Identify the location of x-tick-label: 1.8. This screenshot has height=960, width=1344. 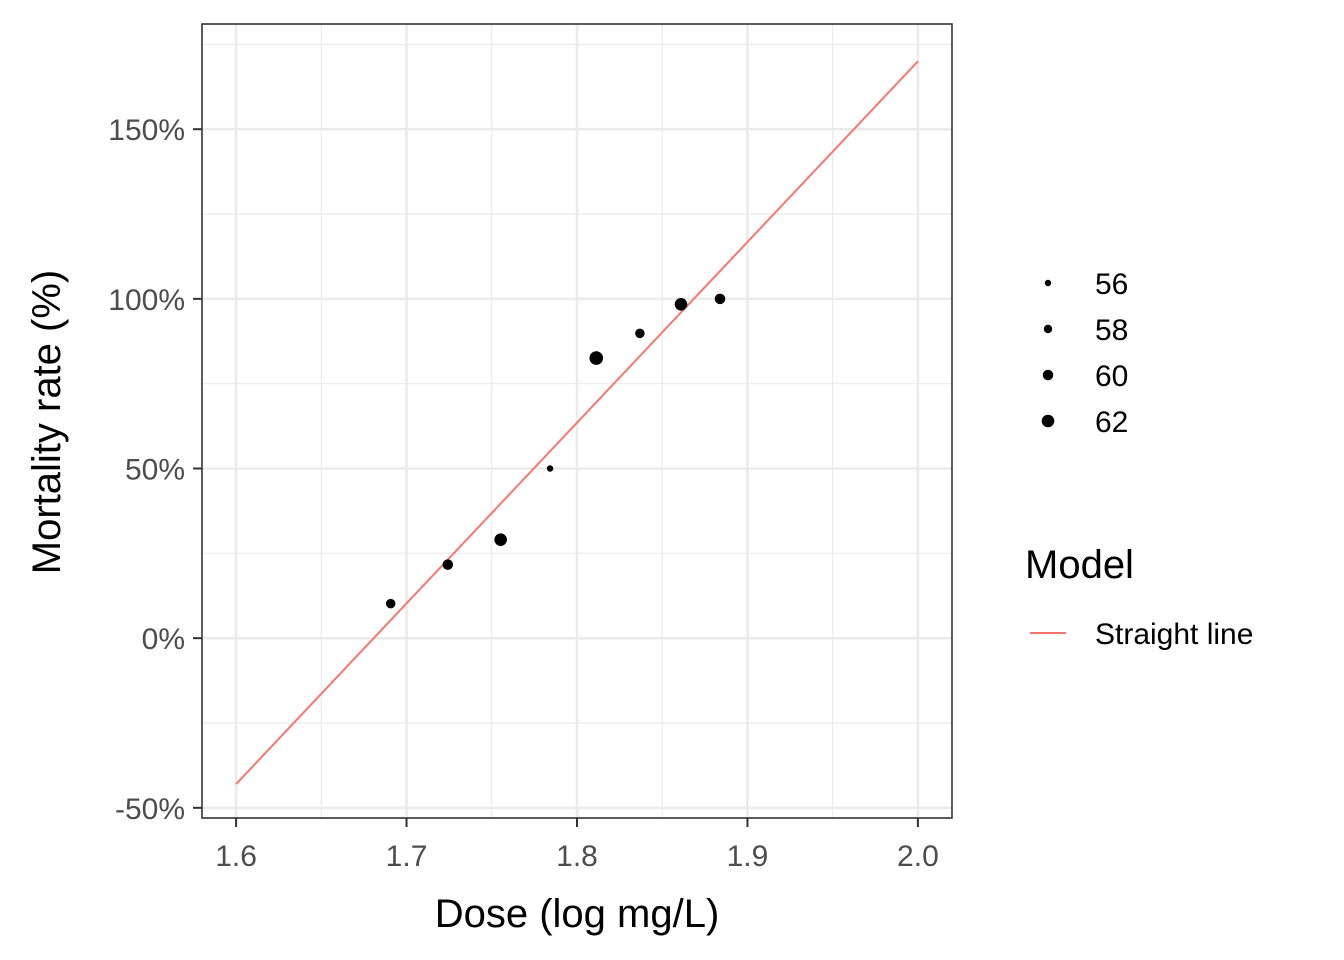
(577, 856).